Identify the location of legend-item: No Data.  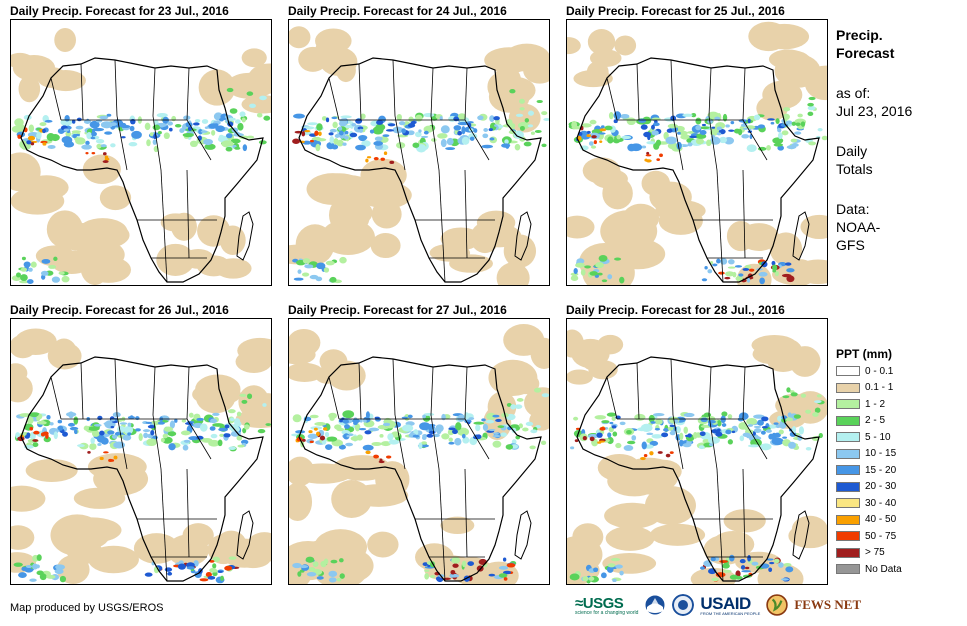
(898, 569).